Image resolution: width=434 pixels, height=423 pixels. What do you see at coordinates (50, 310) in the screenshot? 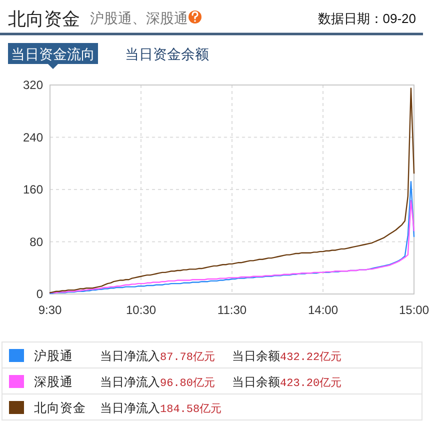
I see `x-tick-label: 9:30` at bounding box center [50, 310].